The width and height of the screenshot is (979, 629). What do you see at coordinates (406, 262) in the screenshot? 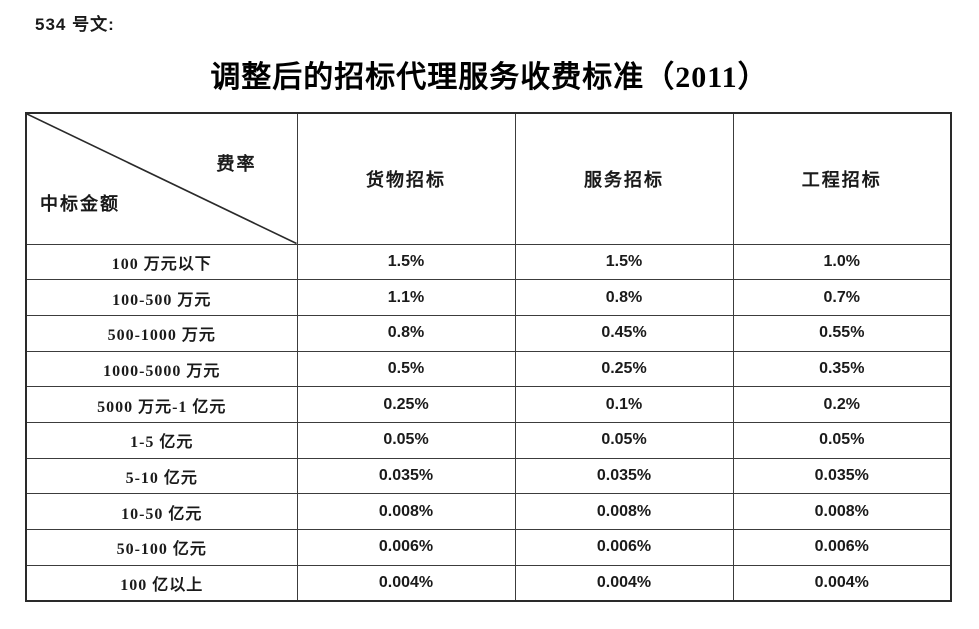
I see `goods-rate-cell: 1.5%` at bounding box center [406, 262].